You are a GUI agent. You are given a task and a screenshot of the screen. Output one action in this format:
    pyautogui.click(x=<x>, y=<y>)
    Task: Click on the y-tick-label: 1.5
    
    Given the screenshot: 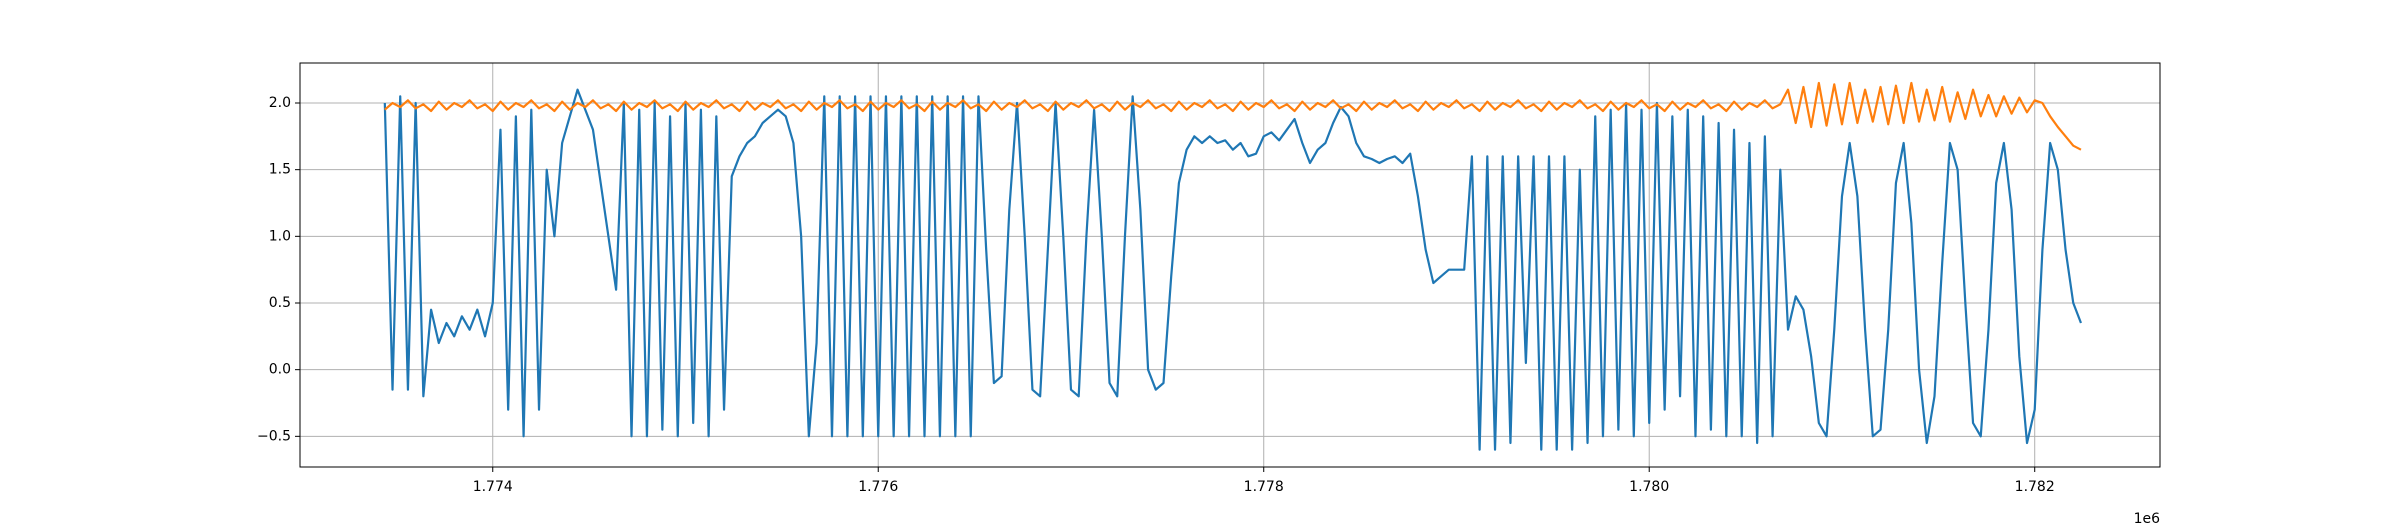 What is the action you would take?
    pyautogui.click(x=280, y=170)
    